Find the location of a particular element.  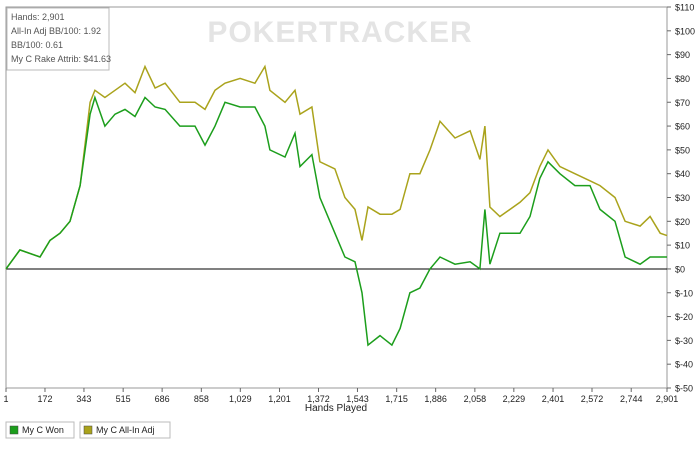

y-tick-label: $110 is located at coordinates (684, 8).